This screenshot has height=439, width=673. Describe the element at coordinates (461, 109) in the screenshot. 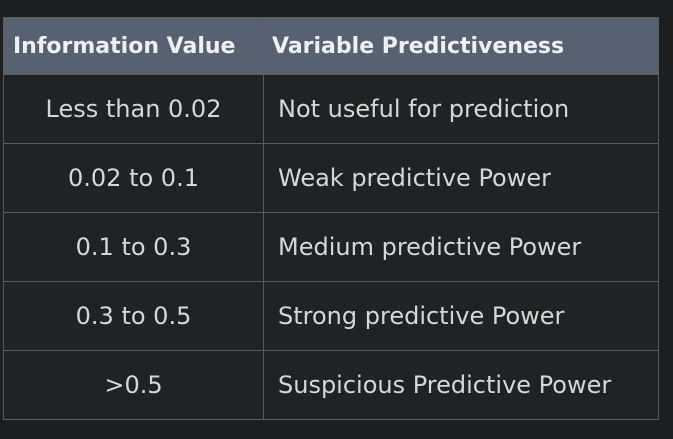

I see `predictiveness-cell: Not useful for prediction` at that location.